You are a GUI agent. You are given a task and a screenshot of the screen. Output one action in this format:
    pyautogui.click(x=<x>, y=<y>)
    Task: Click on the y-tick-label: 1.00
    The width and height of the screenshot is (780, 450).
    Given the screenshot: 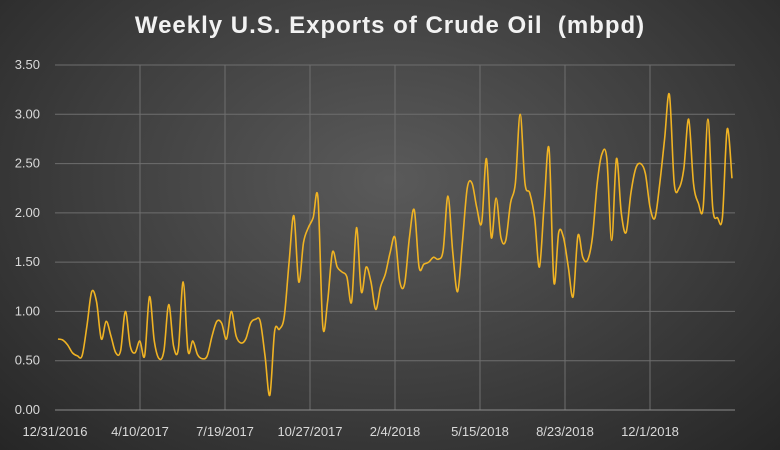 What is the action you would take?
    pyautogui.click(x=27, y=310)
    